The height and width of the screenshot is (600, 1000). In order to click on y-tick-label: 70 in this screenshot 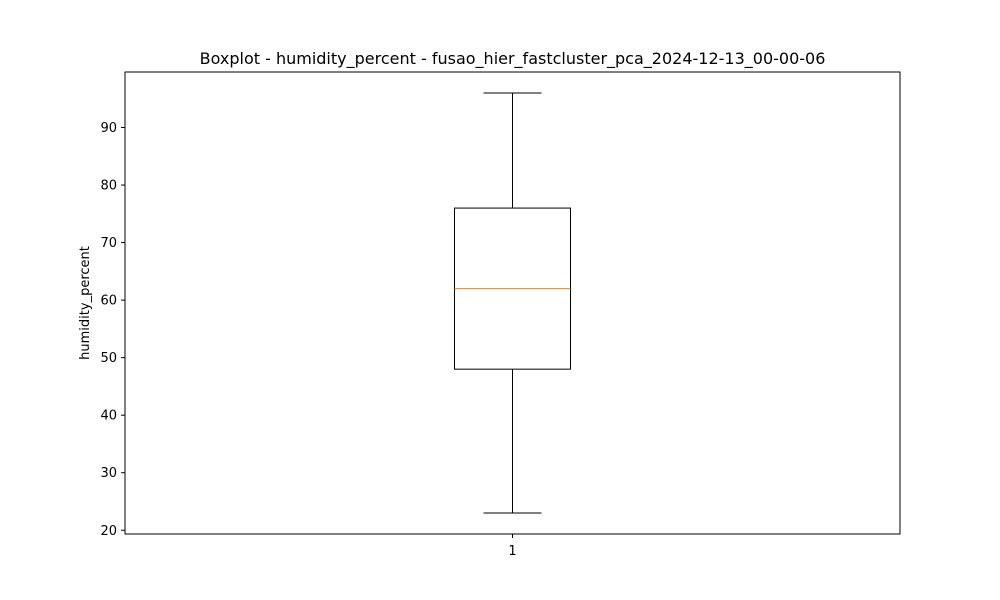, I will do `click(108, 243)`.